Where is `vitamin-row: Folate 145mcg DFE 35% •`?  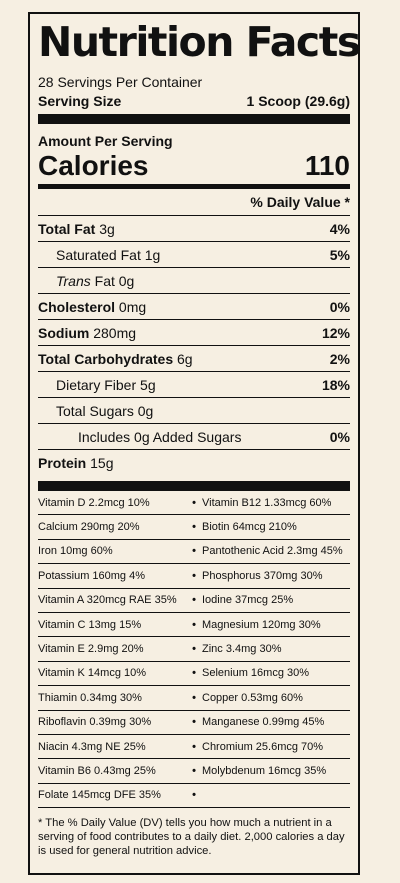
vitamin-row: Folate 145mcg DFE 35% • is located at coordinates (194, 796).